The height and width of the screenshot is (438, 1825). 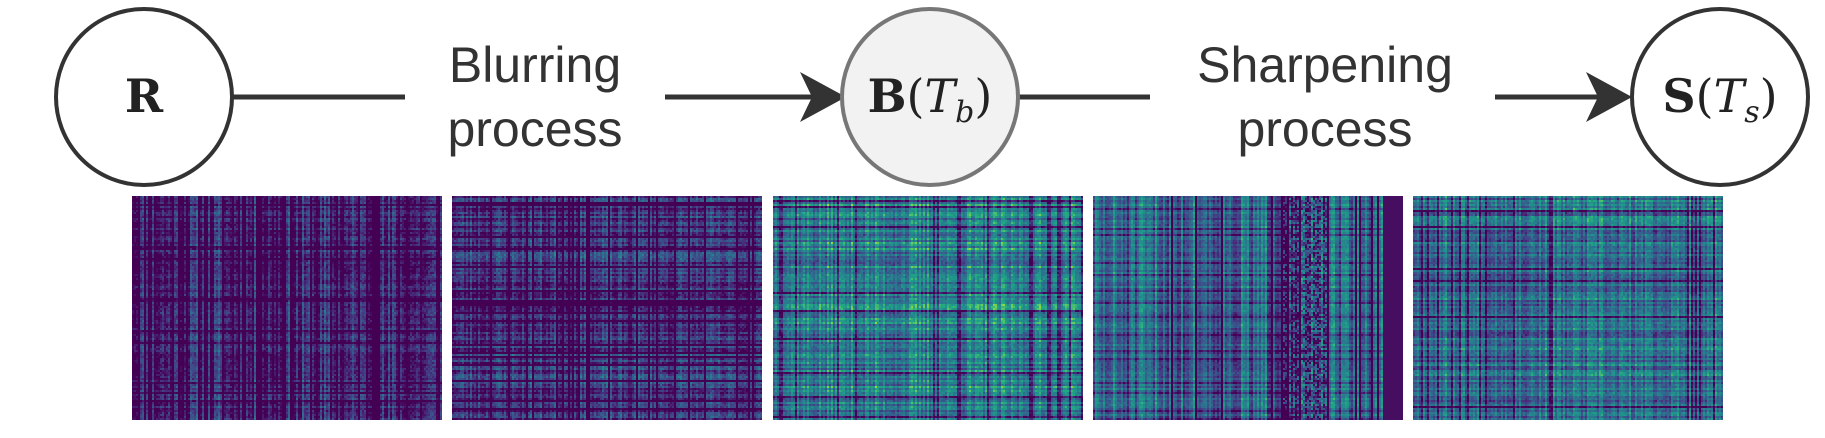 What do you see at coordinates (887, 96) in the screenshot?
I see `node-b-symbol: B` at bounding box center [887, 96].